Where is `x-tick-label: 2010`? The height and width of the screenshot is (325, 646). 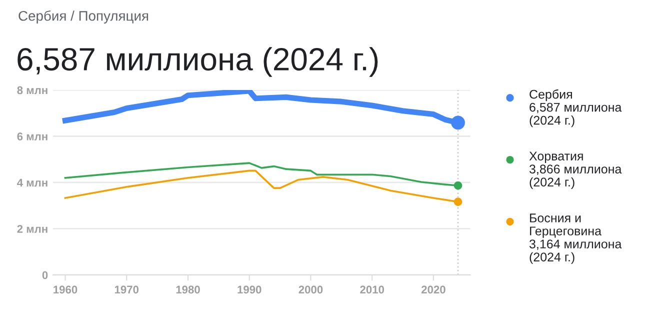 x-tick-label: 2010 is located at coordinates (372, 290).